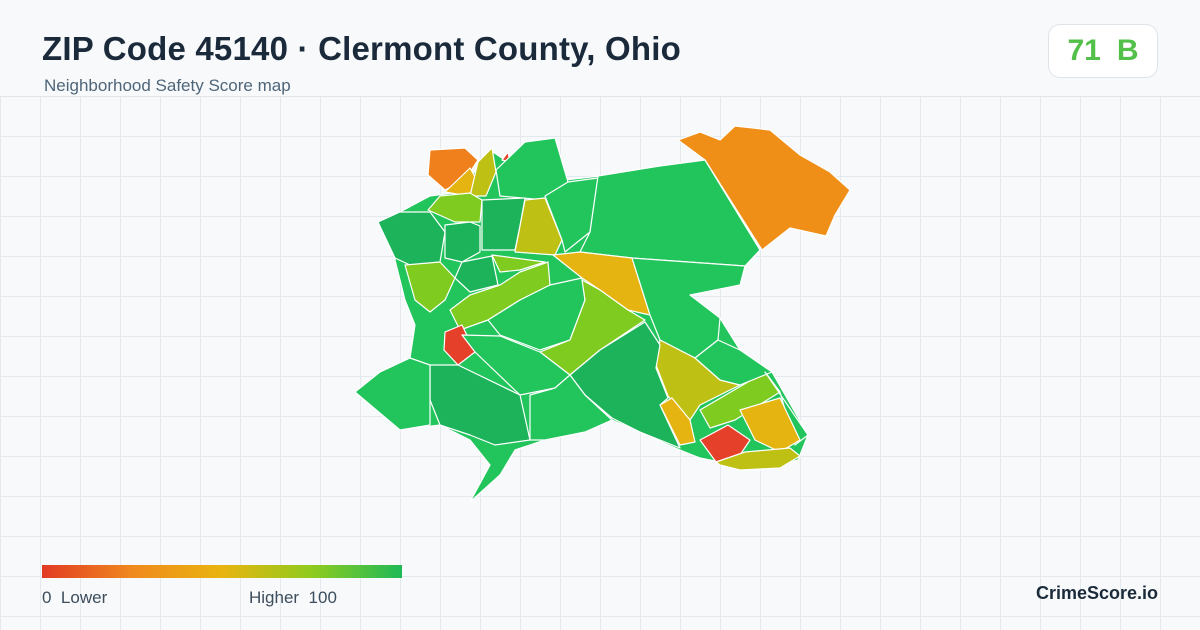 The width and height of the screenshot is (1200, 630). What do you see at coordinates (1084, 50) in the screenshot?
I see `score-value: 71` at bounding box center [1084, 50].